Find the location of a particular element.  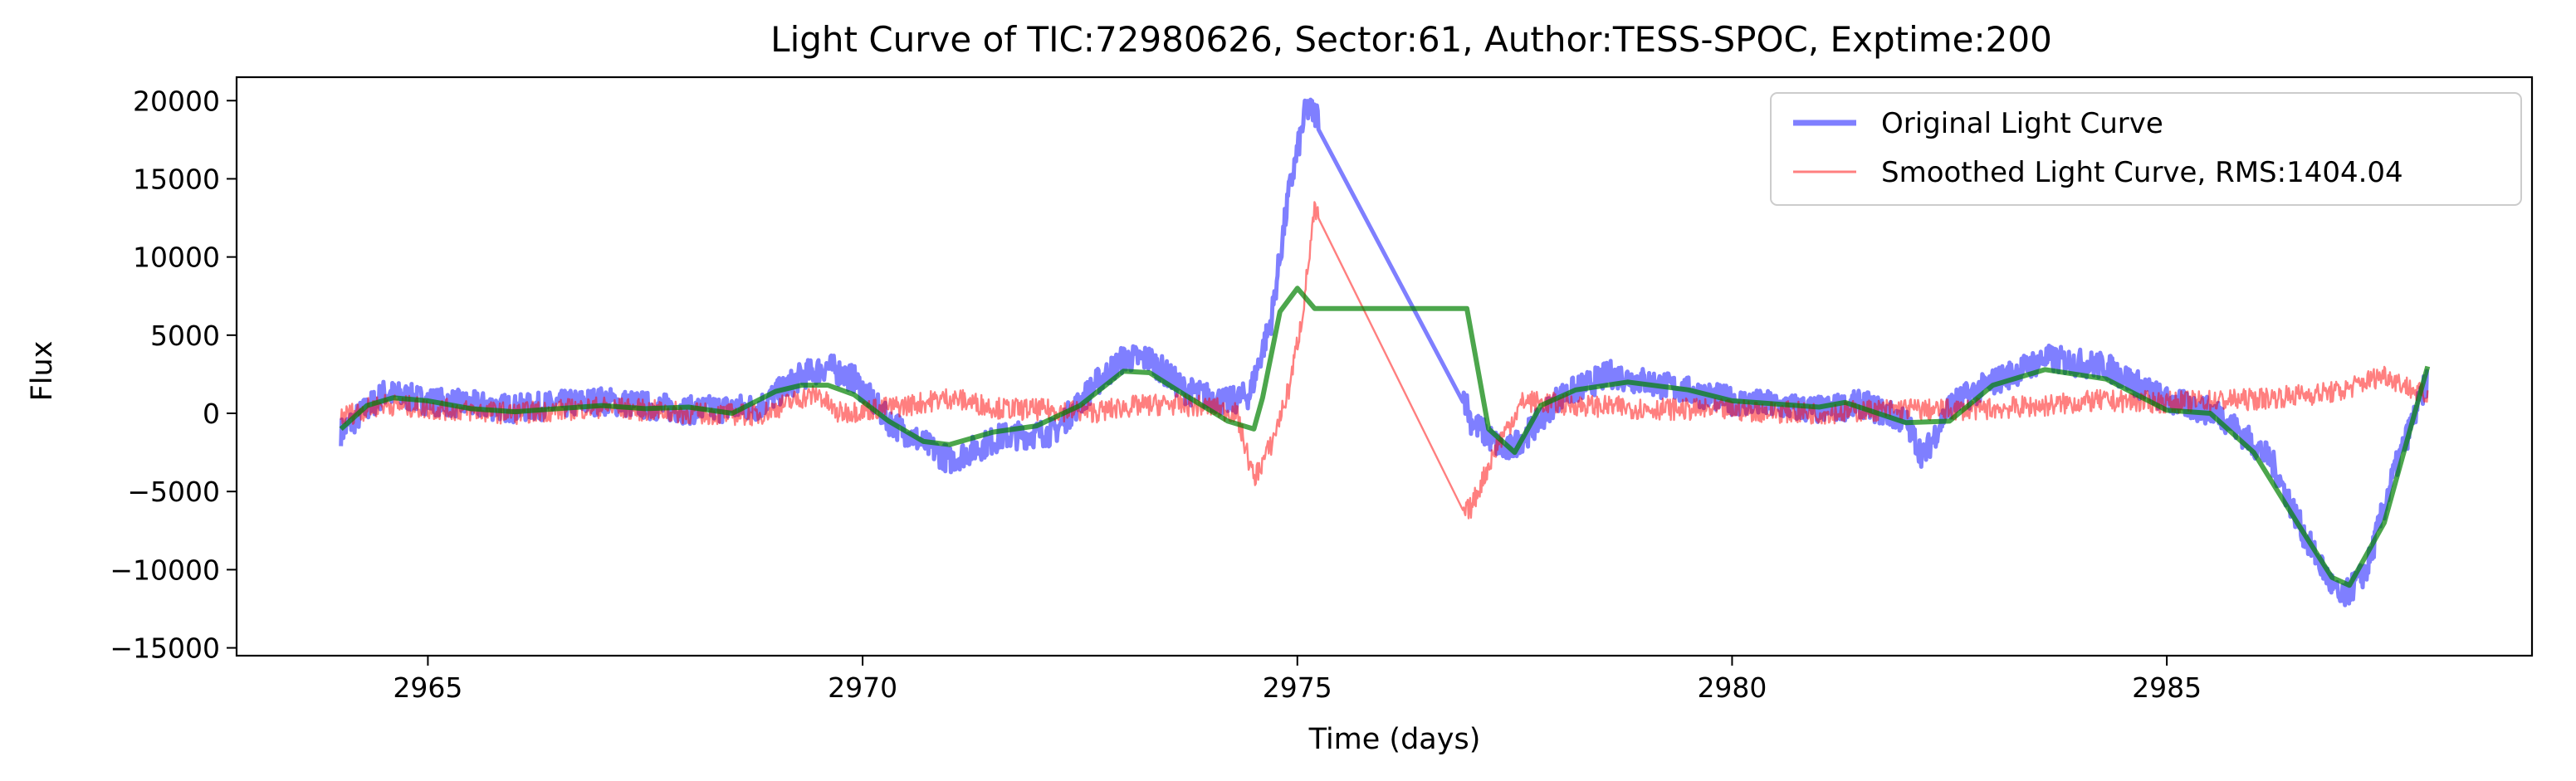

x-tick-label: 2970 is located at coordinates (862, 687).